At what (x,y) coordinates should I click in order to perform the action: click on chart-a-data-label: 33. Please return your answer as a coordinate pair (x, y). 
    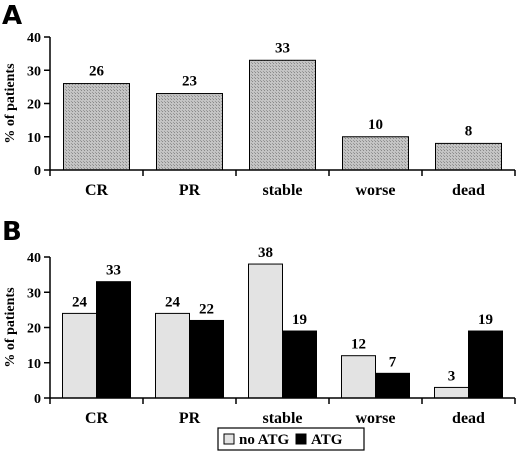
    Looking at the image, I should click on (282, 48).